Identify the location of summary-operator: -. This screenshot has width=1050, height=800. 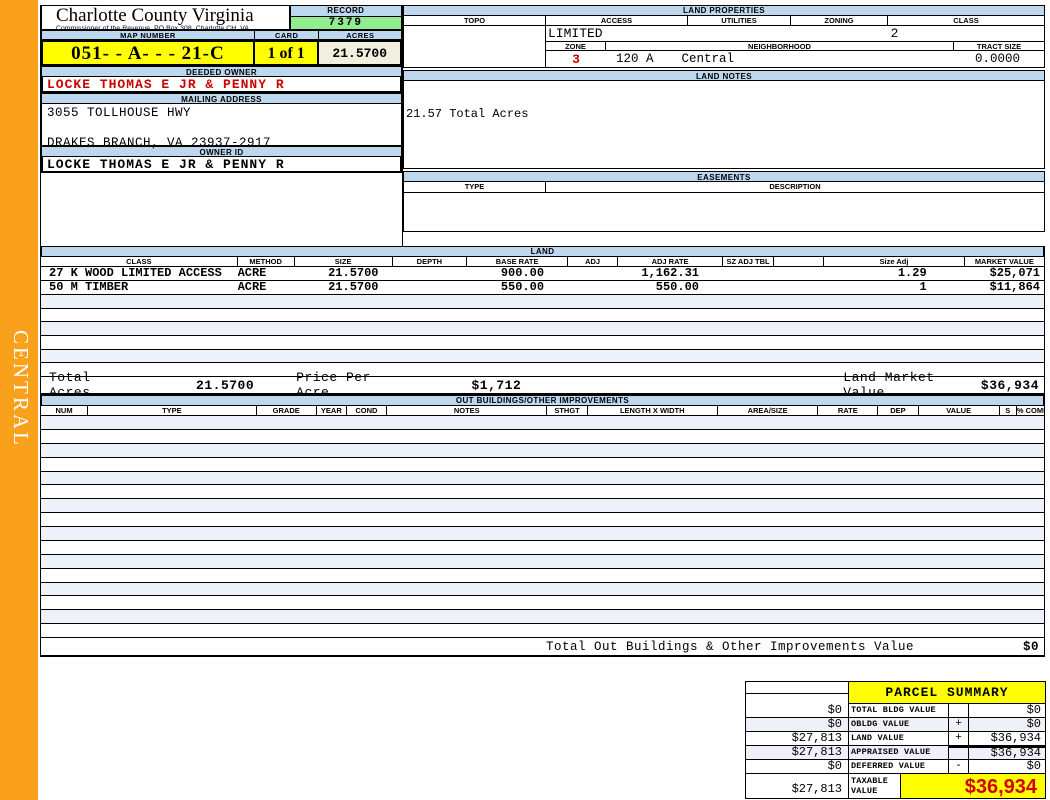
(959, 766).